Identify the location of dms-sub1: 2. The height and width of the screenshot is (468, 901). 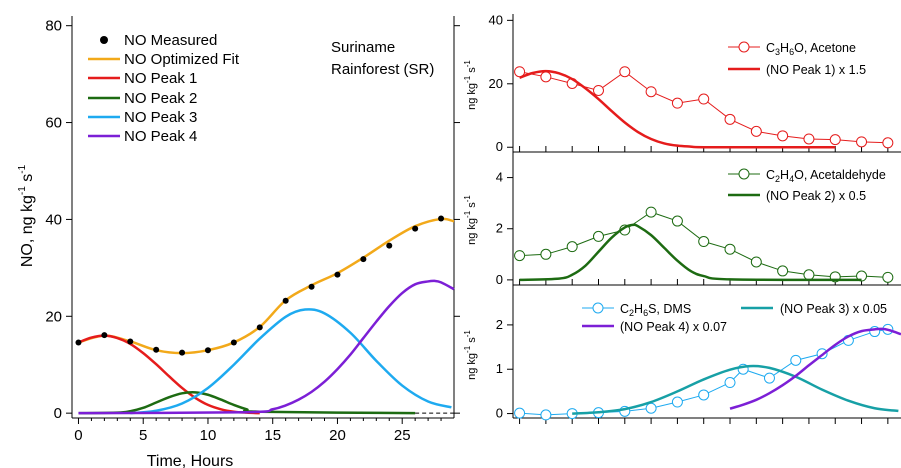
(631, 313).